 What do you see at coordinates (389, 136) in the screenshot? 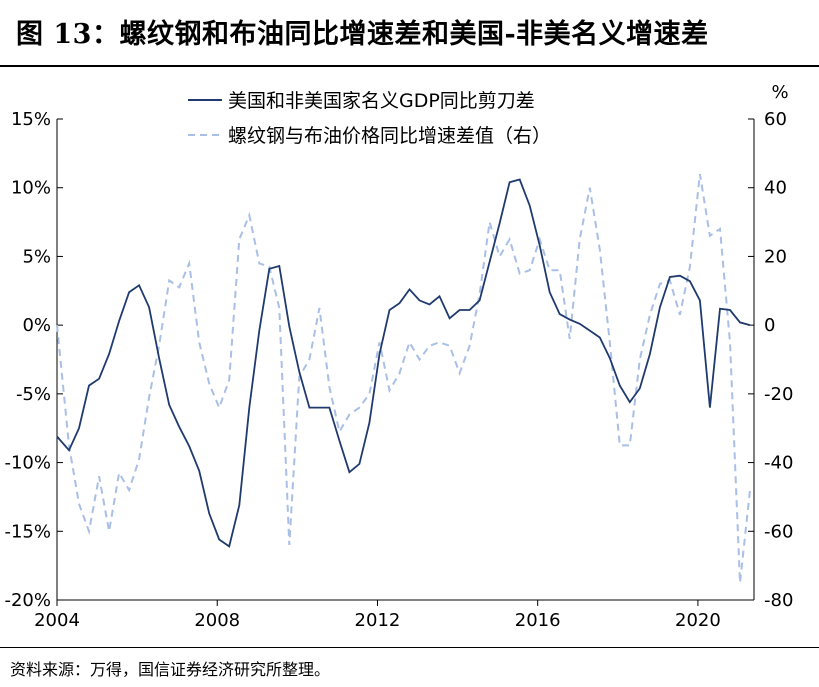
I see `legend-label-rebar-oil-gap: 螺纹钢与布油价格同比增速差值（右）` at bounding box center [389, 136].